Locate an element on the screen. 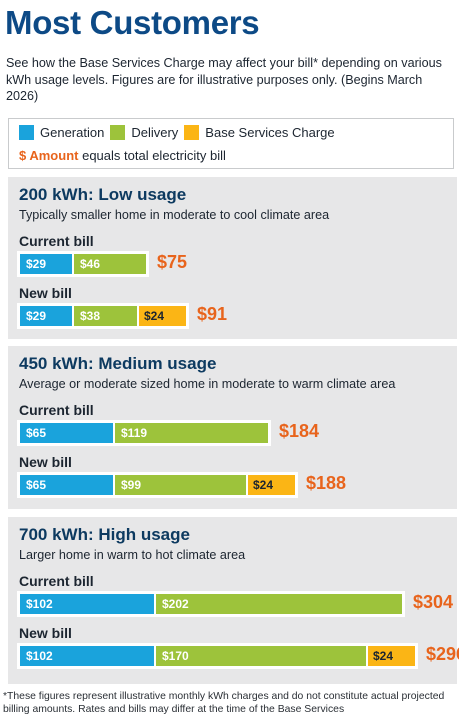  legend-label-delivery: Delivery is located at coordinates (155, 132).